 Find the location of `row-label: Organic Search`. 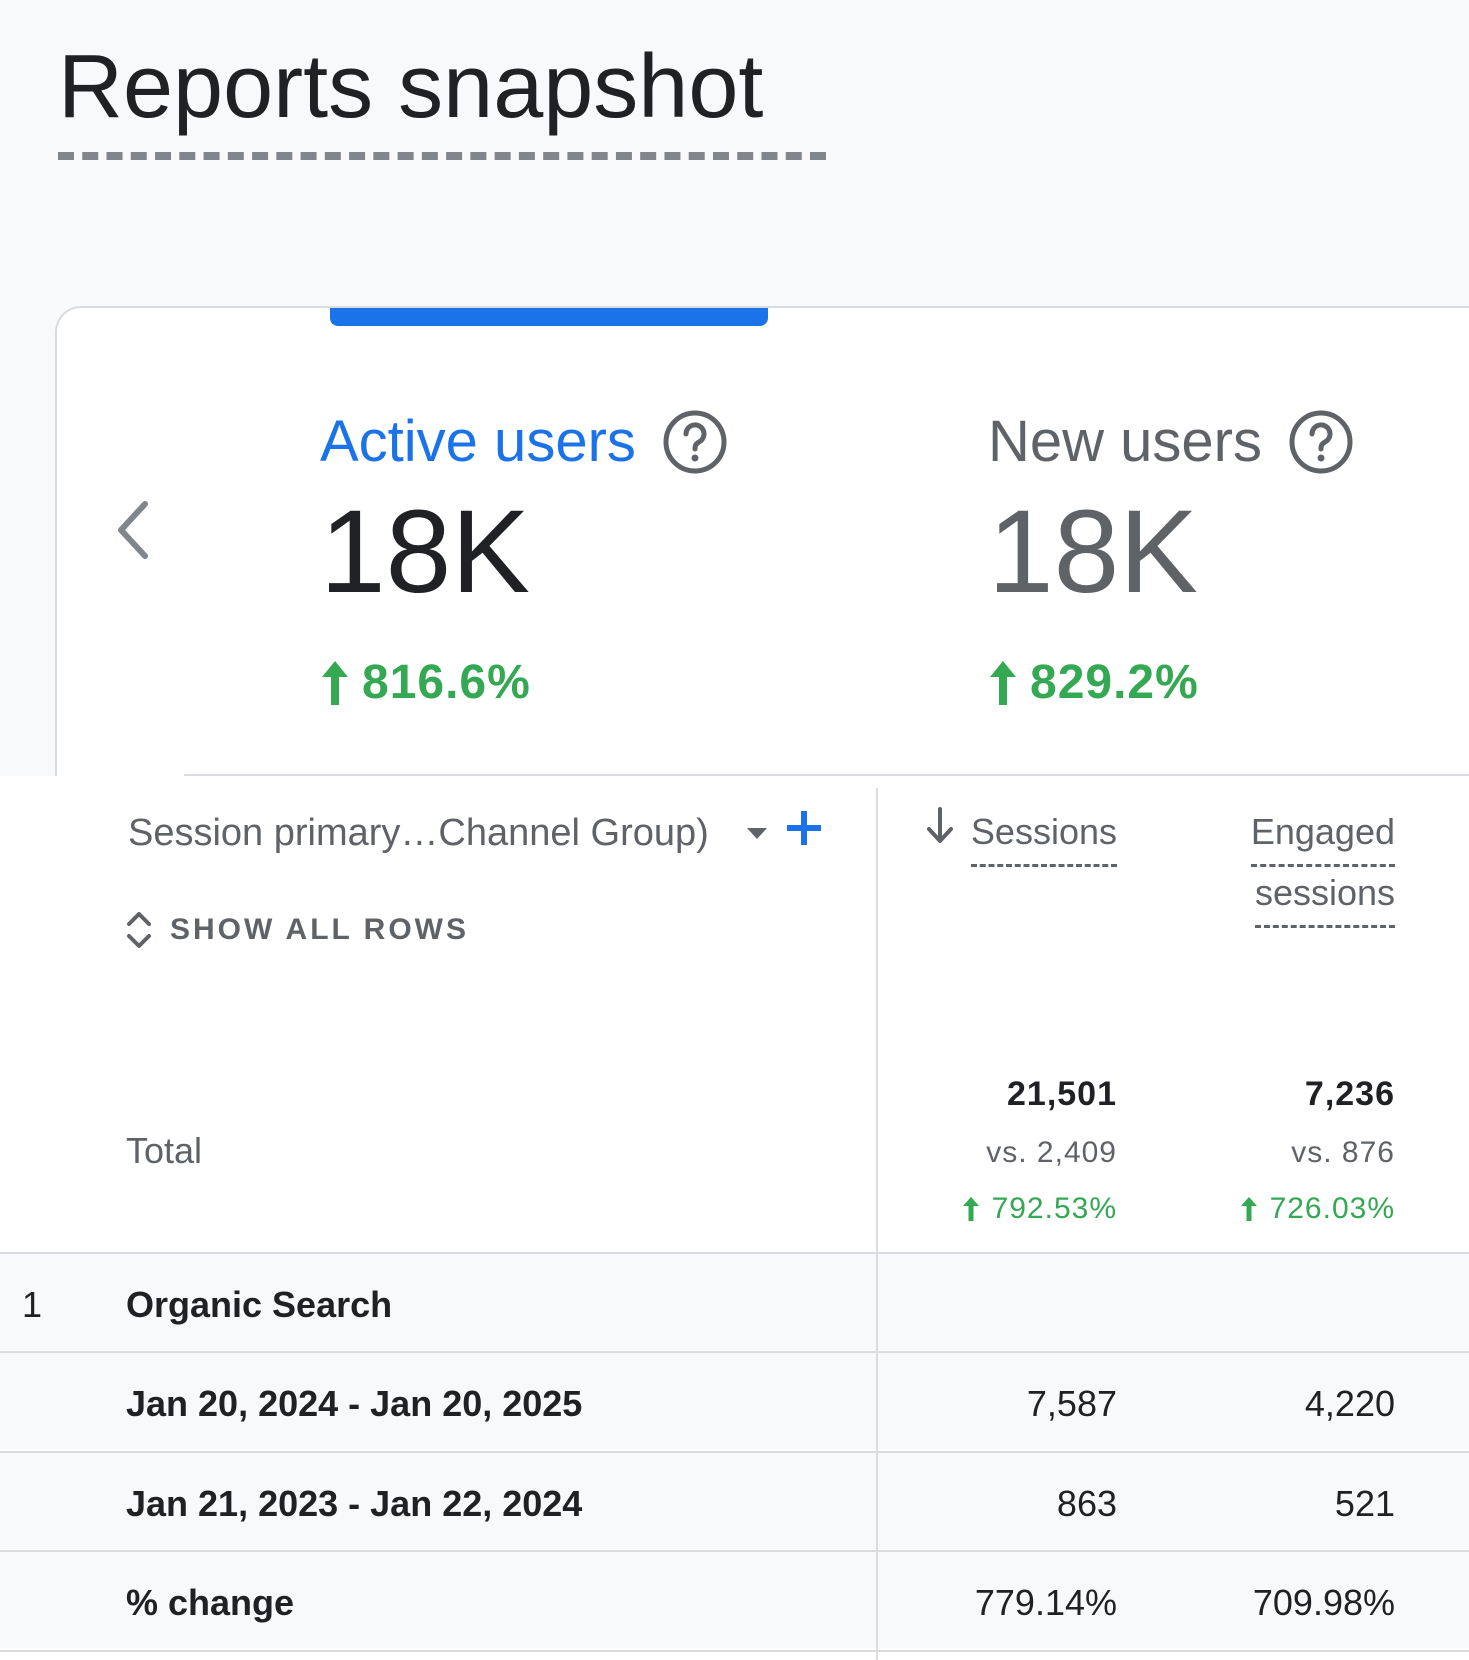

row-label: Organic Search is located at coordinates (259, 1304).